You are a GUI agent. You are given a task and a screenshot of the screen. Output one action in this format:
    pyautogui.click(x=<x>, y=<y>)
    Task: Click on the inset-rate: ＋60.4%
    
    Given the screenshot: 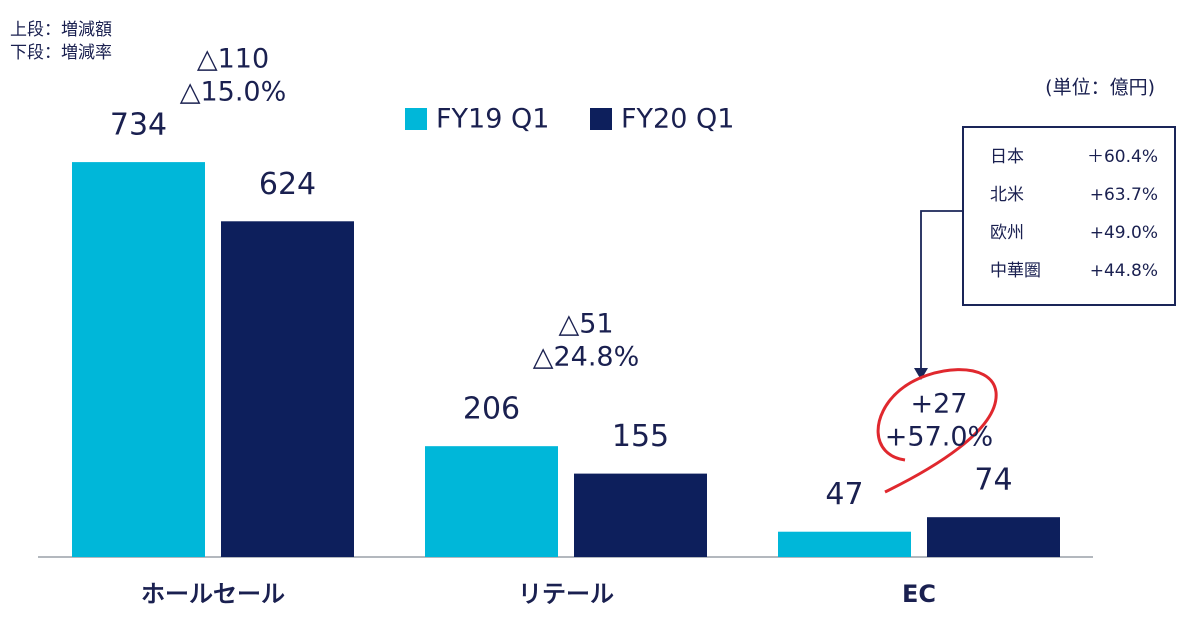 What is the action you would take?
    pyautogui.click(x=1122, y=157)
    